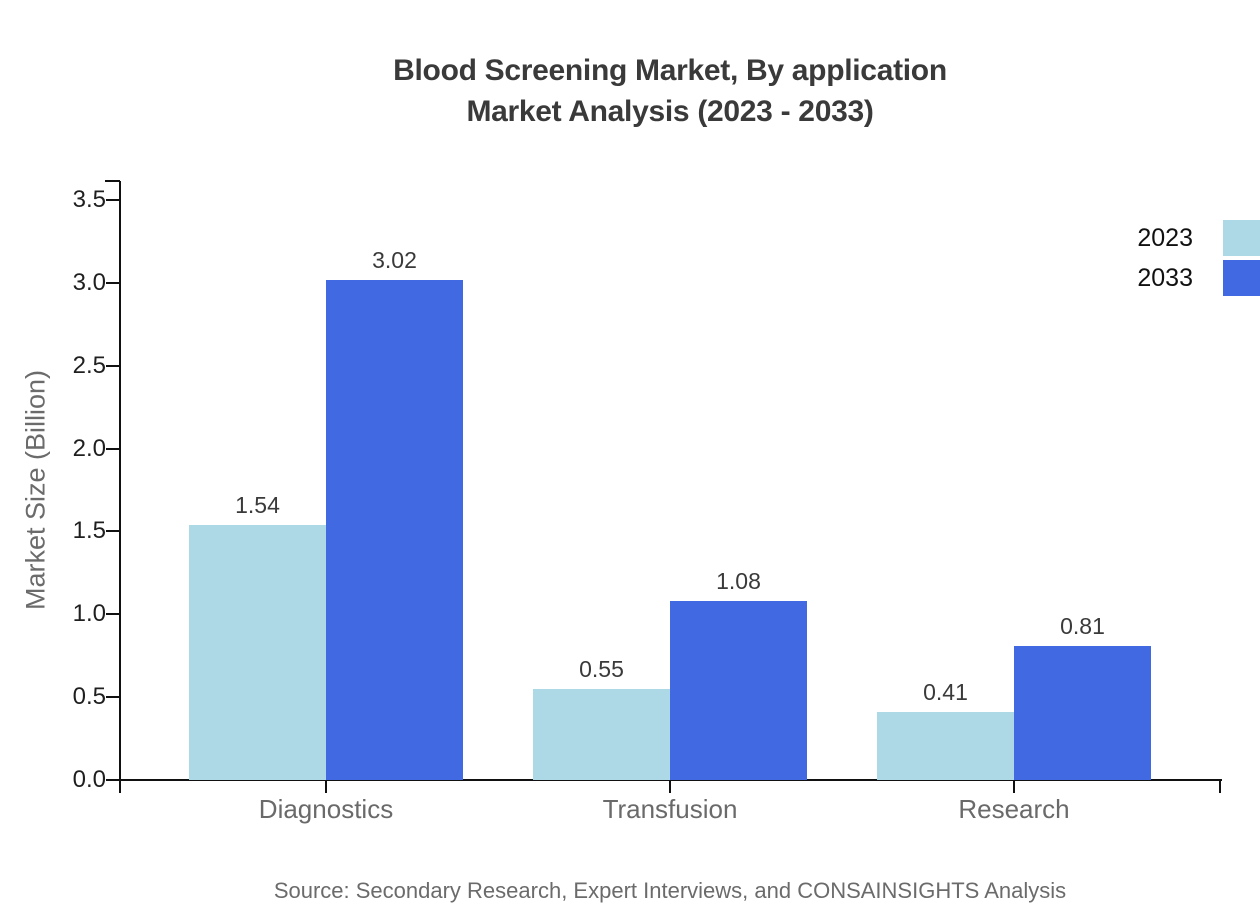 The image size is (1260, 920). Describe the element at coordinates (89, 779) in the screenshot. I see `y-tick-label: 0.0` at that location.